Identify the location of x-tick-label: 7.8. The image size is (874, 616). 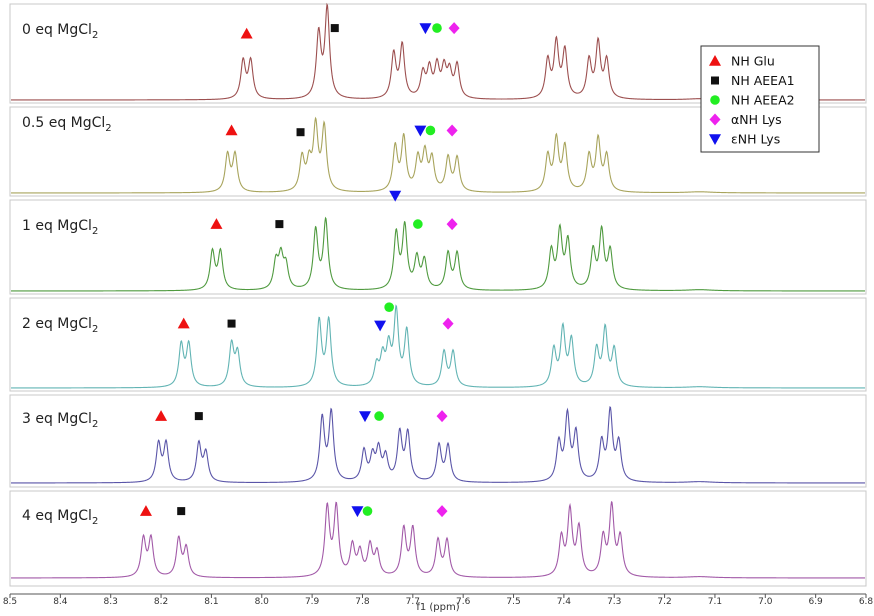
(362, 602).